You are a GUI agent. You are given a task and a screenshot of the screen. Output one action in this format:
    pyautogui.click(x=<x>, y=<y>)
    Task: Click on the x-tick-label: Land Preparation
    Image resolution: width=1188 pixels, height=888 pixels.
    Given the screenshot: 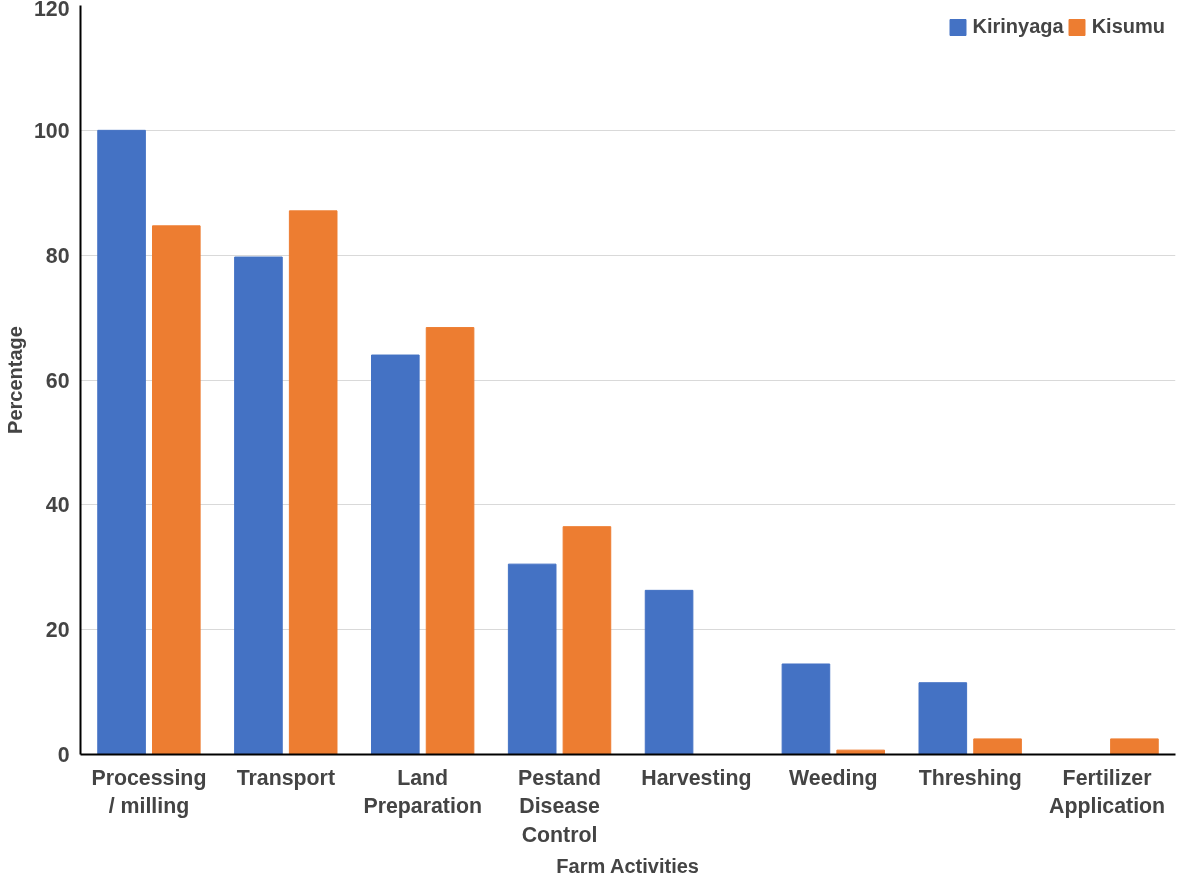 What is the action you would take?
    pyautogui.click(x=422, y=792)
    